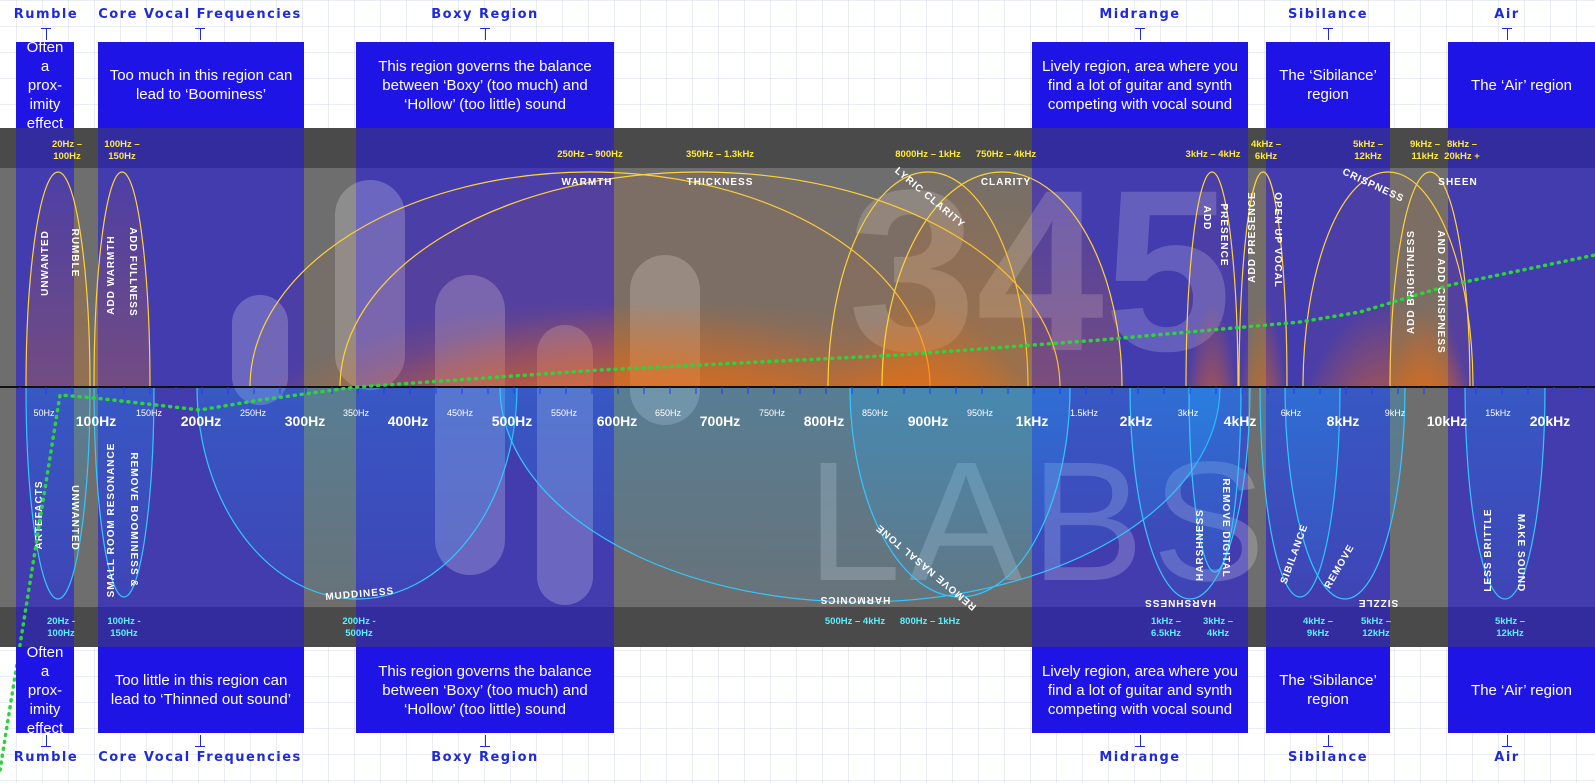  What do you see at coordinates (124, 633) in the screenshot?
I see `lower-range-label: 150Hz` at bounding box center [124, 633].